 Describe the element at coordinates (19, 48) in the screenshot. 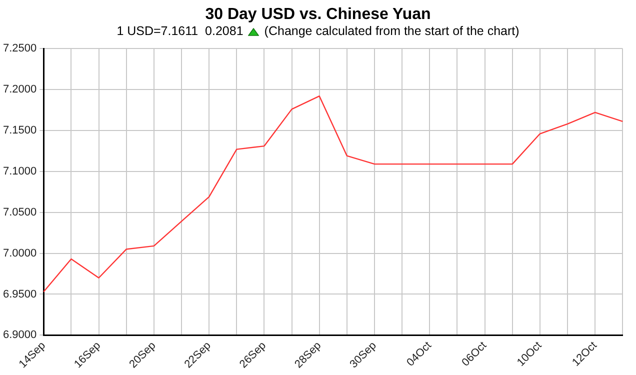

I see `y-tick-label: 7.2500` at that location.